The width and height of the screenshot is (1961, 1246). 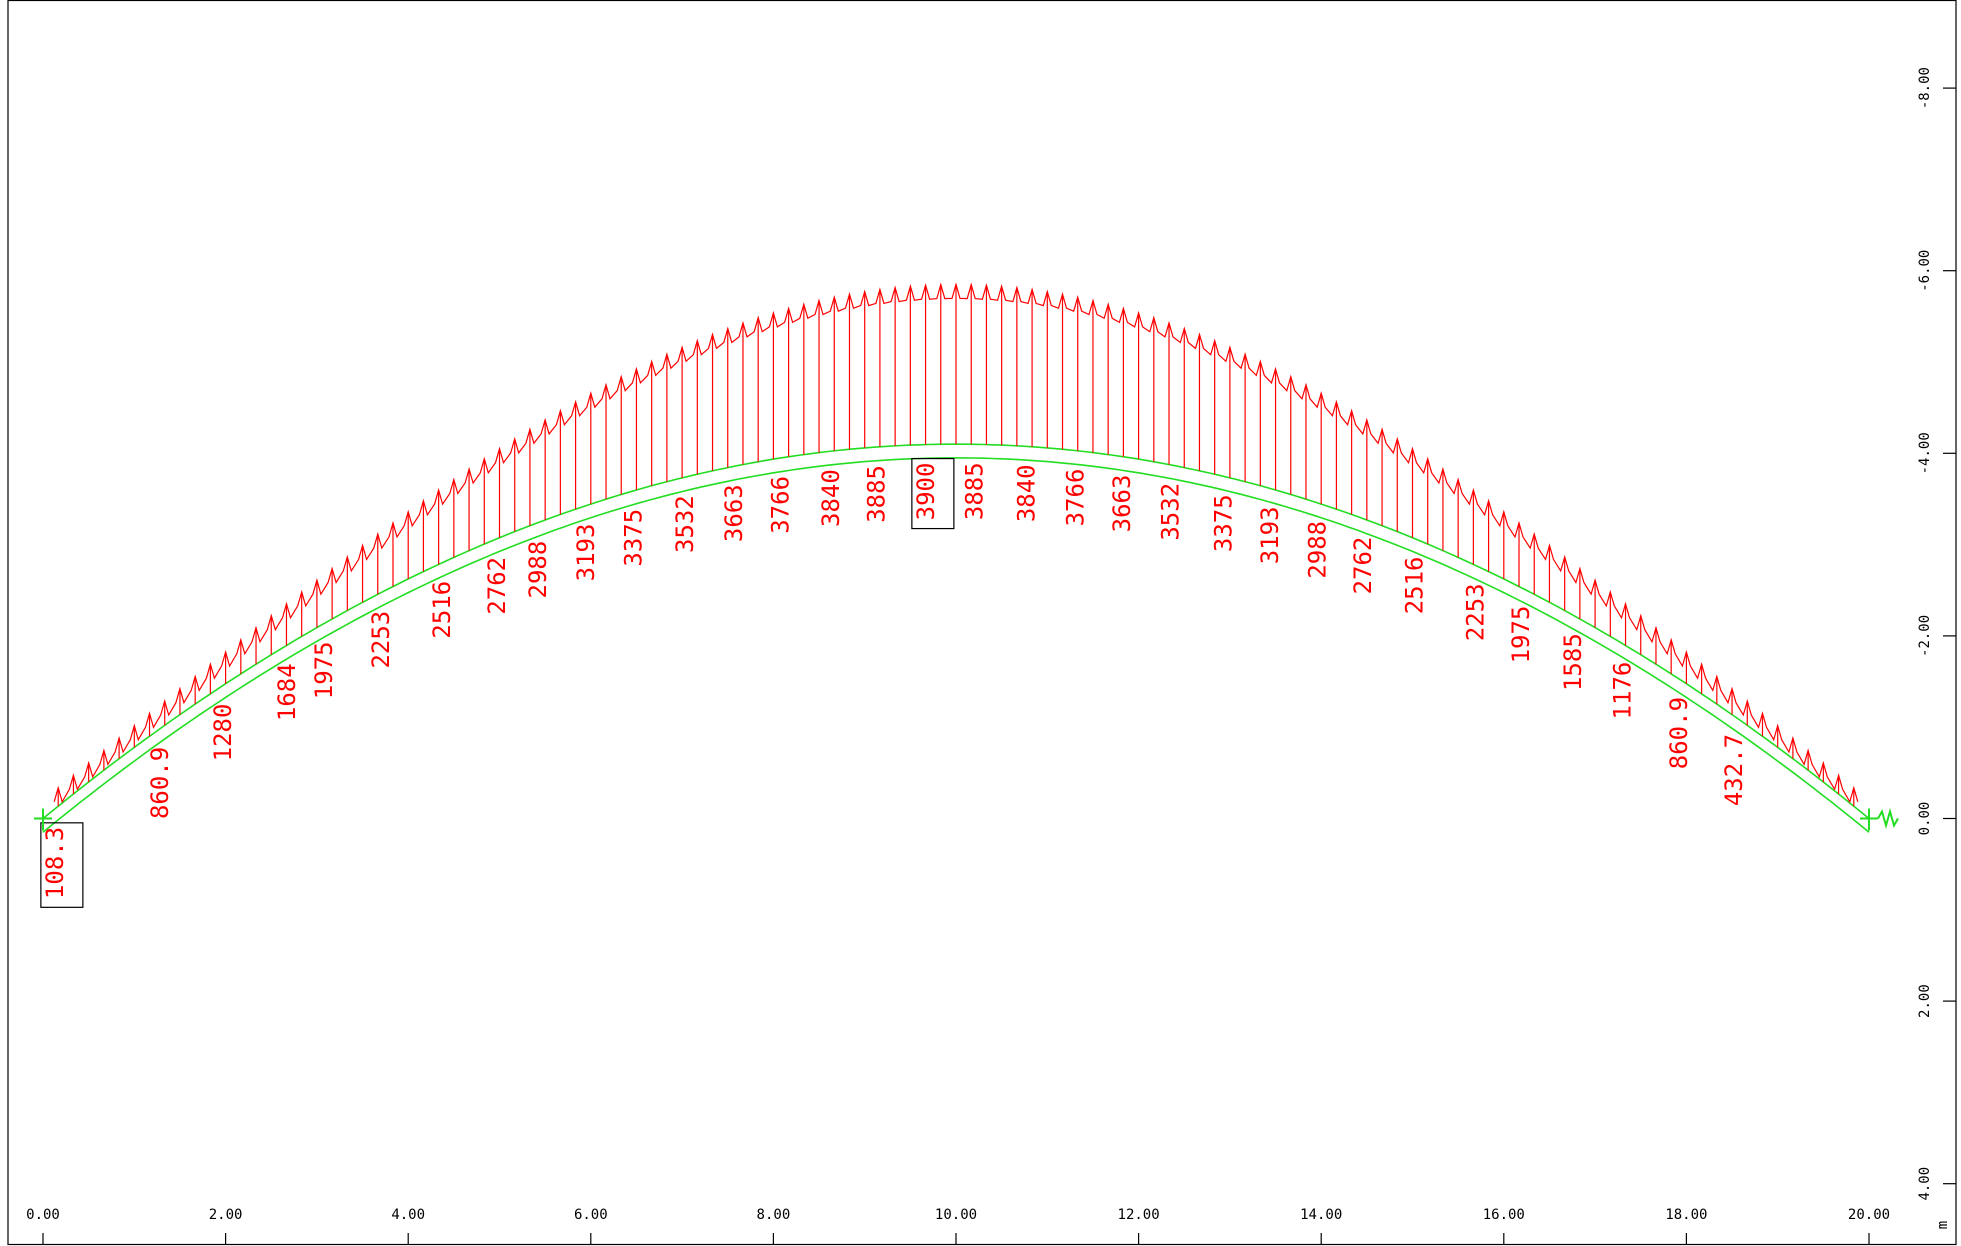 I want to click on y-tick-label: -6.00, so click(x=1925, y=271).